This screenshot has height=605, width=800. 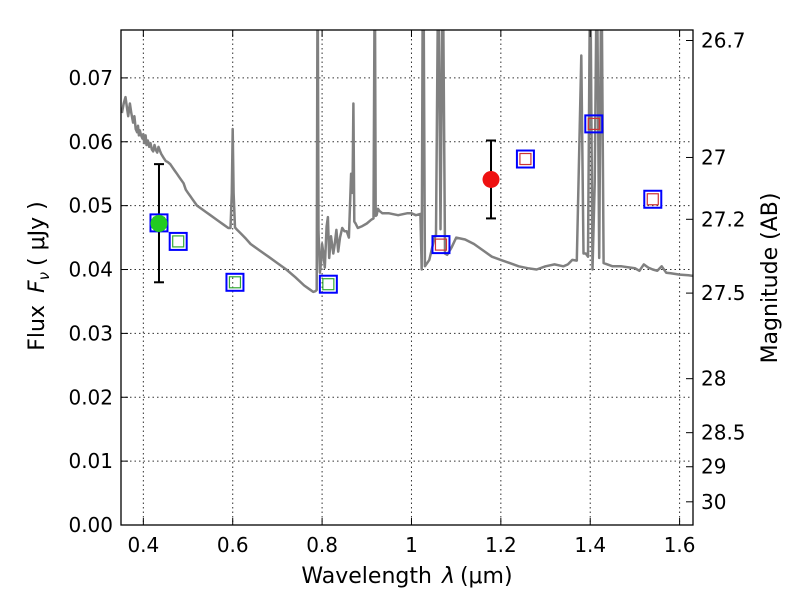 What do you see at coordinates (723, 293) in the screenshot?
I see `y2-tick-label: 27.5` at bounding box center [723, 293].